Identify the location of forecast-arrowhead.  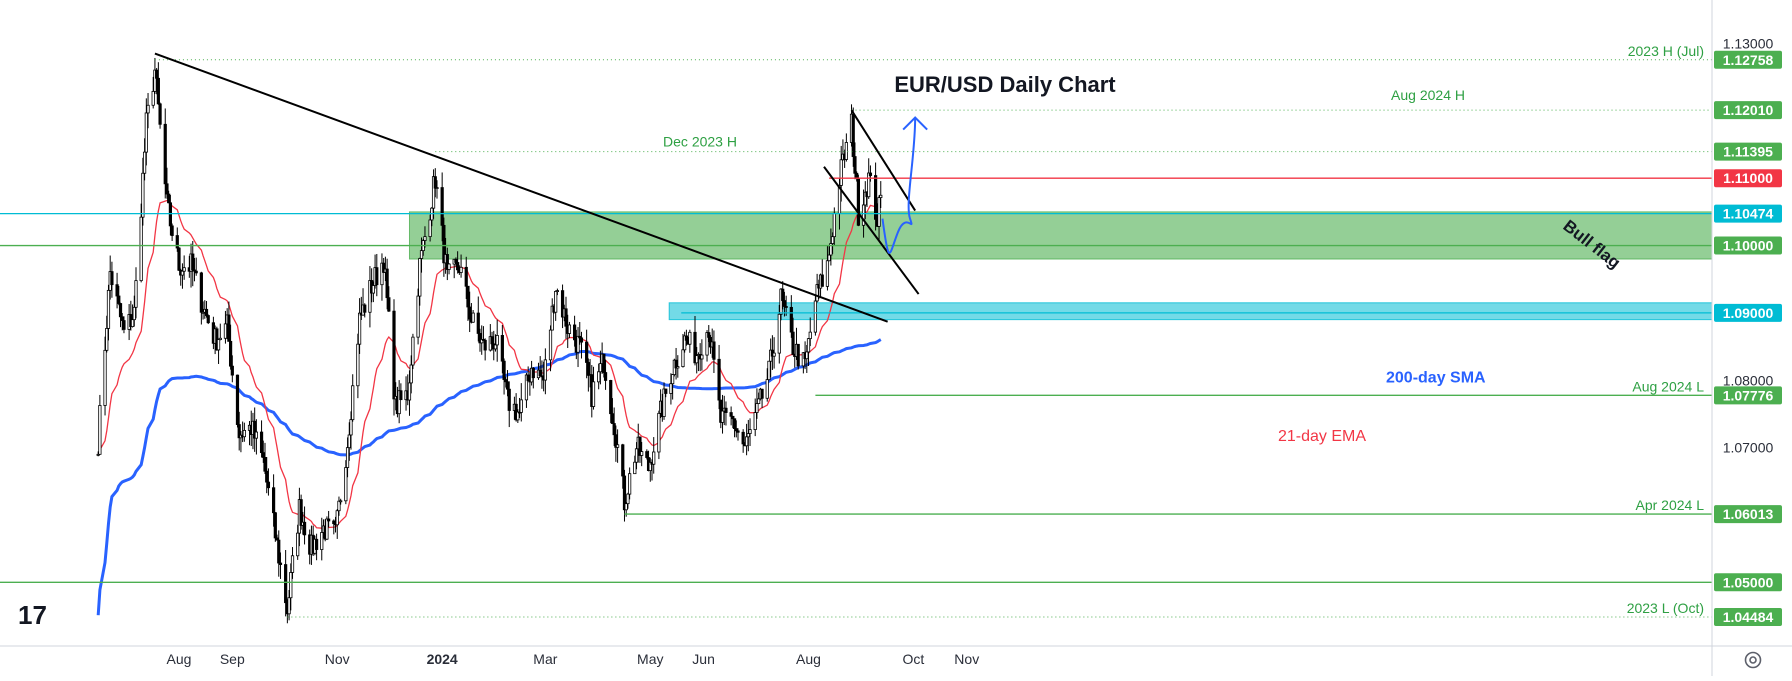
(915, 123).